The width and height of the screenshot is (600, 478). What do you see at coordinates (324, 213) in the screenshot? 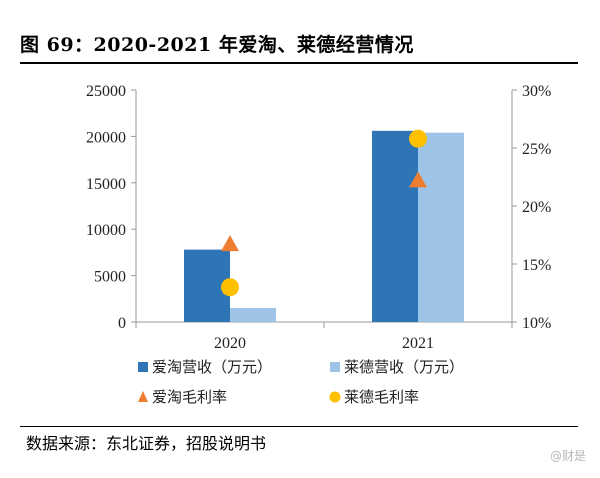
I see `chart-markers` at bounding box center [324, 213].